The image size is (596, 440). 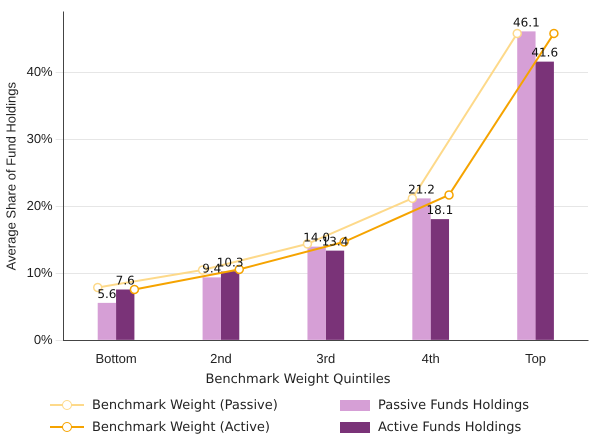 I want to click on data-label: 5.6, so click(x=106, y=293).